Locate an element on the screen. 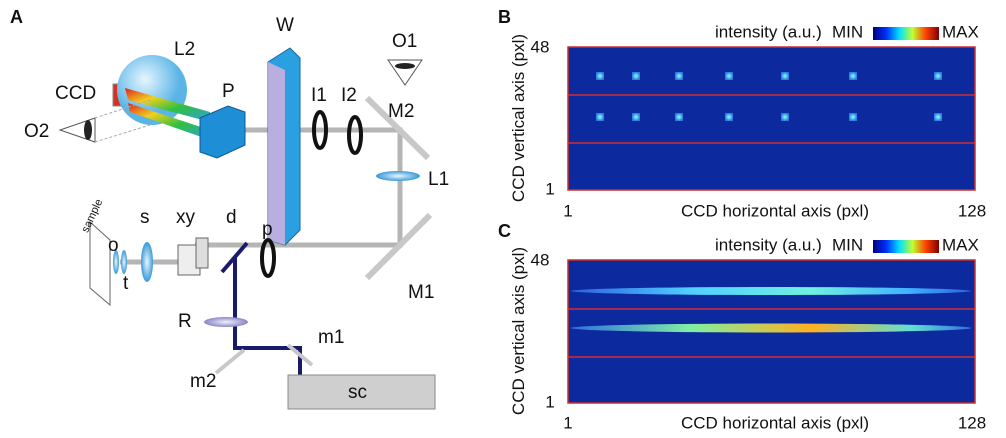 The image size is (1006, 438). xy-stage is located at coordinates (202, 253).